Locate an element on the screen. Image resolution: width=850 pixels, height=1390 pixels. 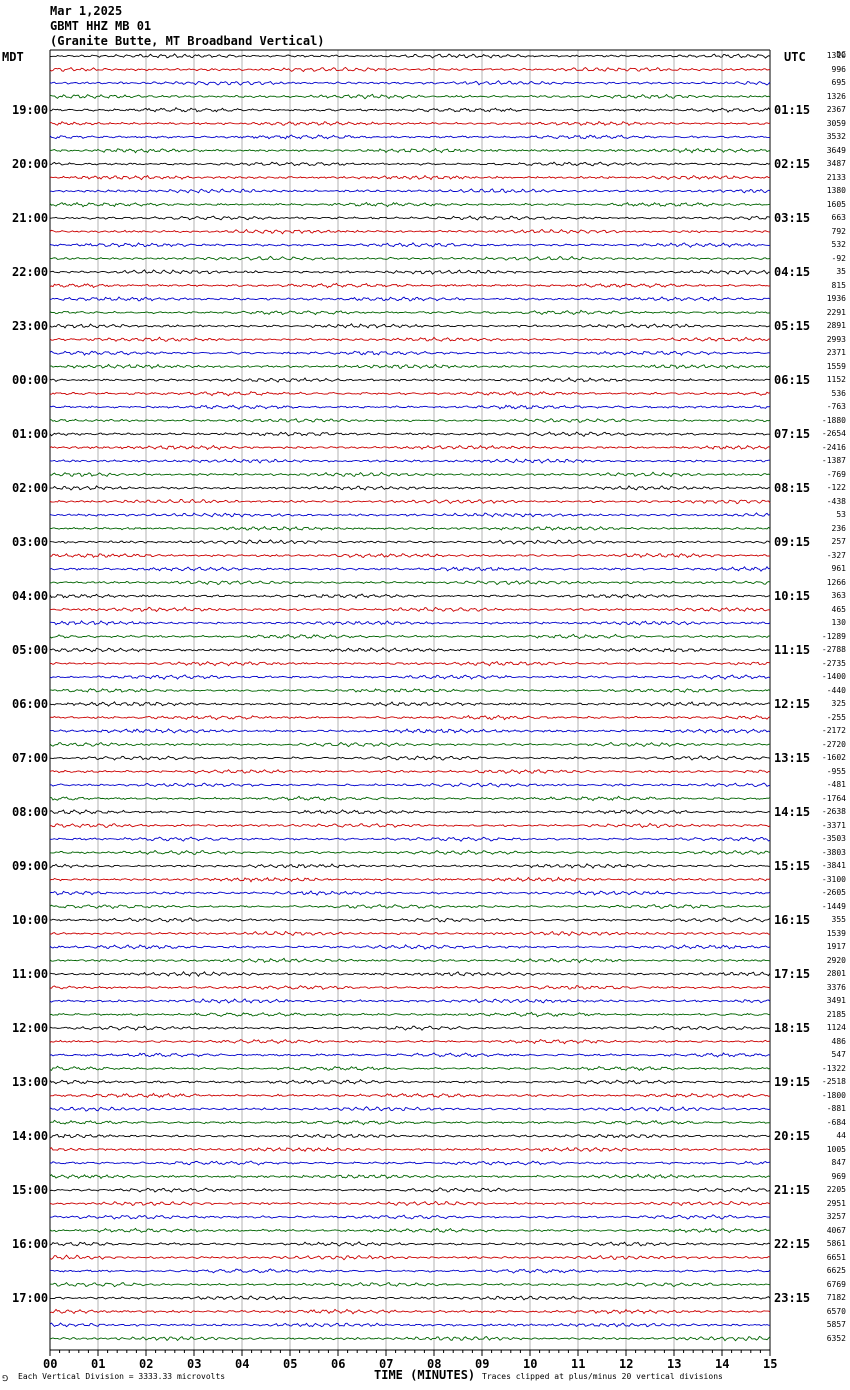
dc-offset-label: 2993 is located at coordinates (836, 339).